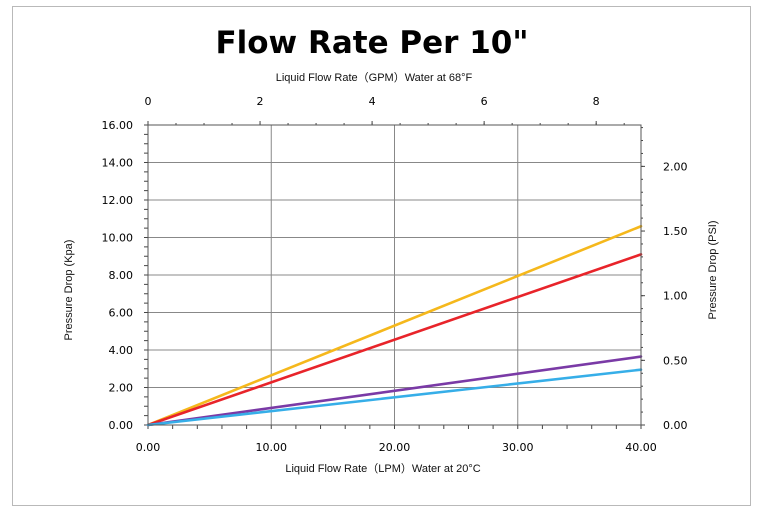 Image resolution: width=760 pixels, height=506 pixels. I want to click on y-axis-label: Pressure Drop (Kpa), so click(69, 290).